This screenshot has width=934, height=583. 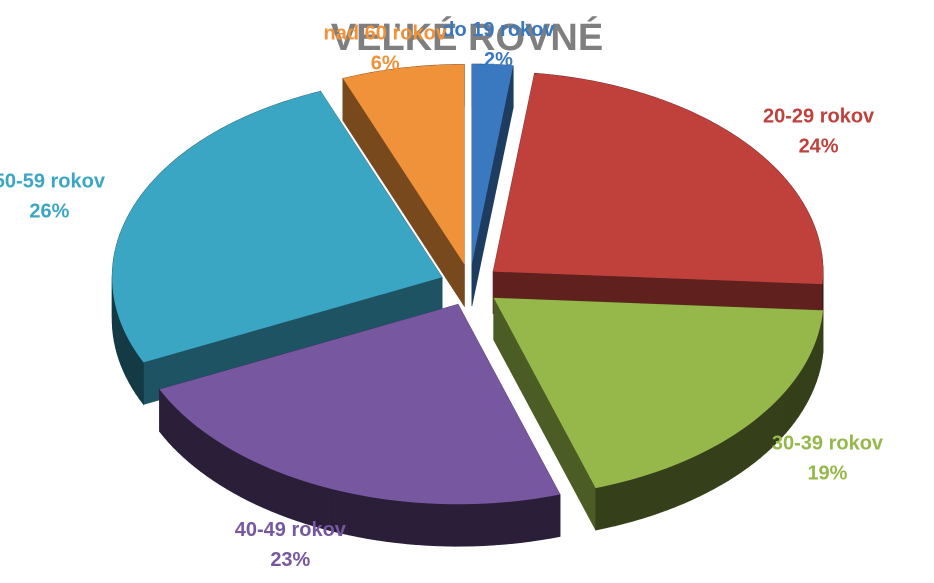 What do you see at coordinates (386, 34) in the screenshot?
I see `data-label-name: nad 60 rokov` at bounding box center [386, 34].